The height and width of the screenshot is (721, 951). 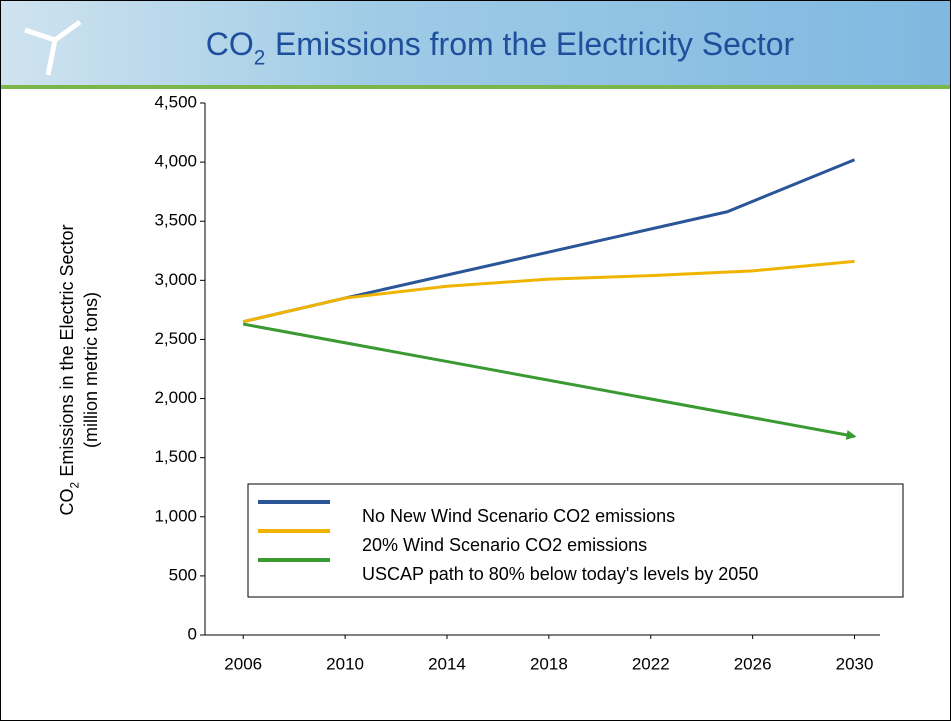 What do you see at coordinates (53, 47) in the screenshot?
I see `turbine-icon` at bounding box center [53, 47].